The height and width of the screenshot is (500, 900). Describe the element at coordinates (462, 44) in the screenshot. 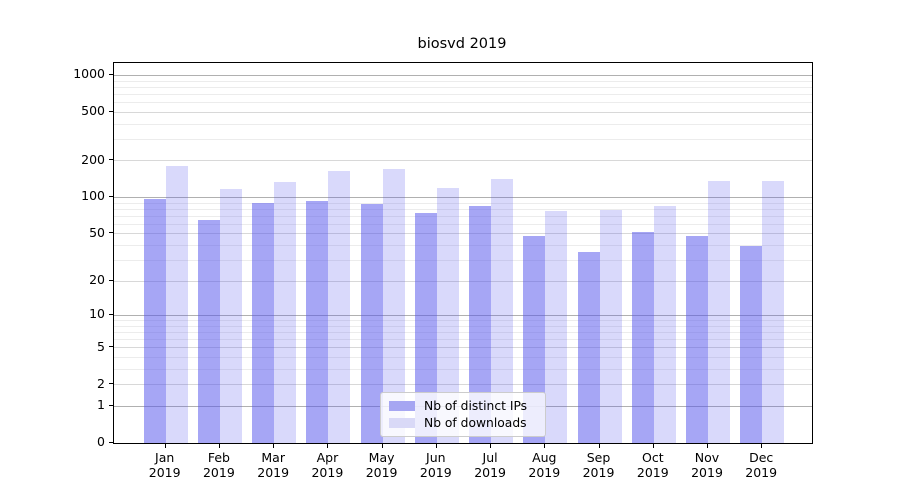

I see `chart-title: biosvd 2019` at that location.